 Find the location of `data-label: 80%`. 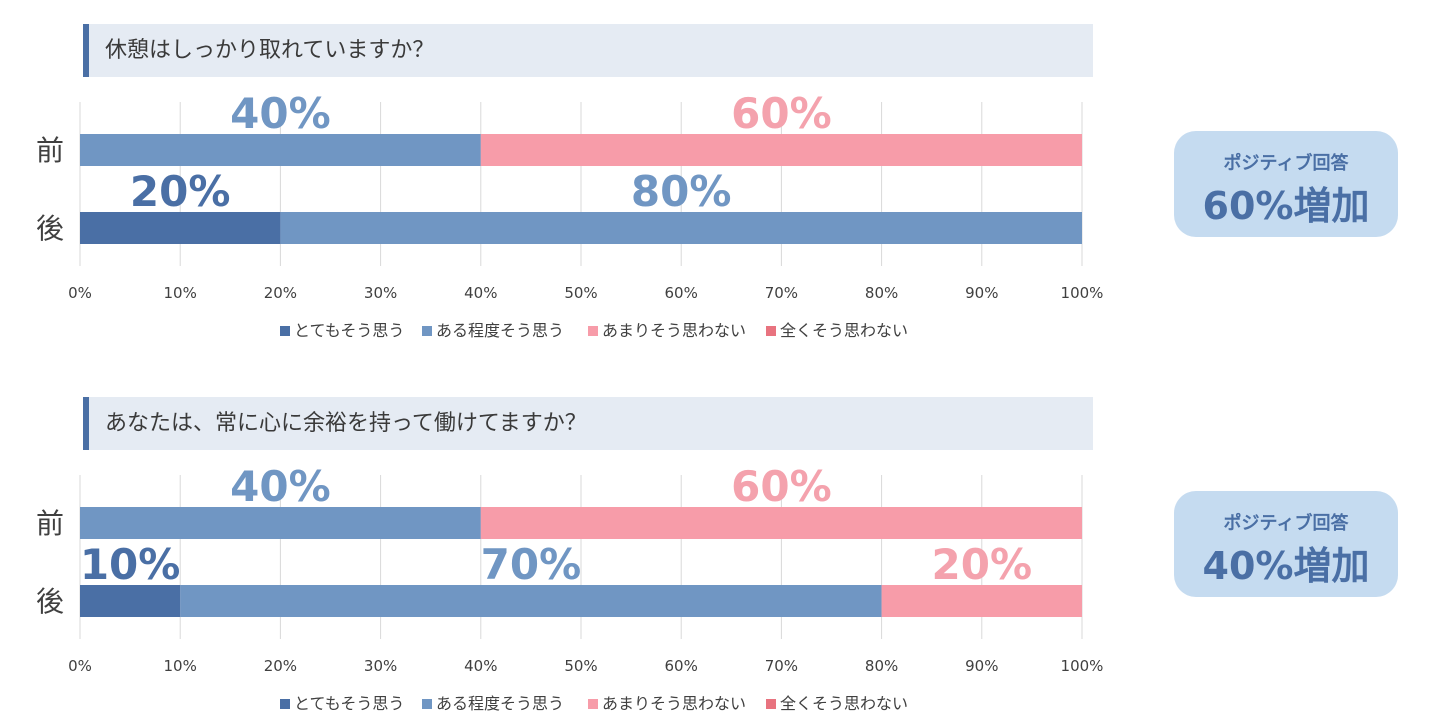

data-label: 80% is located at coordinates (681, 191).